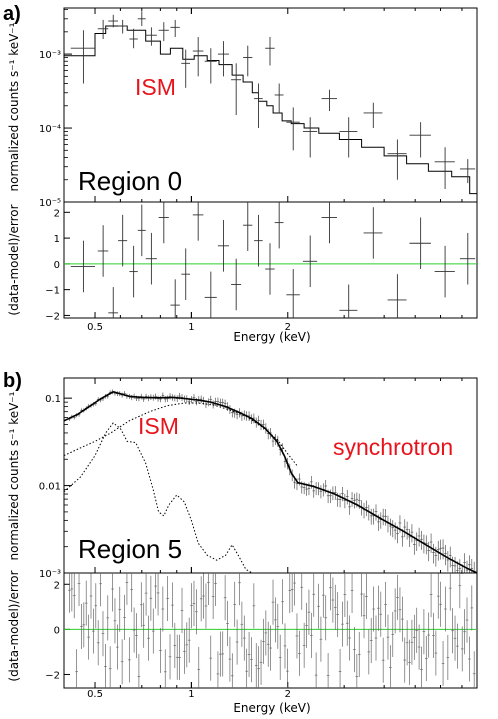 This screenshot has width=498, height=719. Describe the element at coordinates (50, 203) in the screenshot. I see `y-tick-label: 10⁻⁵` at that location.